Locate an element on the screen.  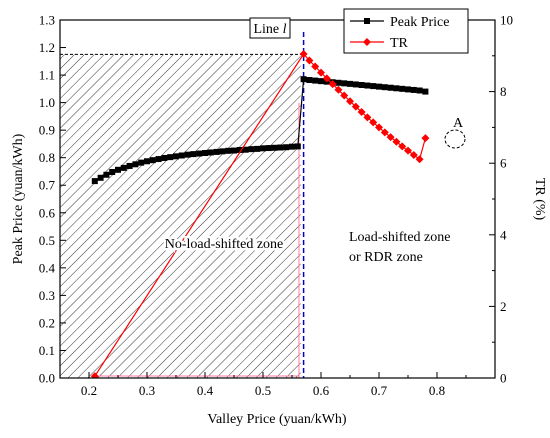
y-tick-label: 0.7 is located at coordinates (47, 185).